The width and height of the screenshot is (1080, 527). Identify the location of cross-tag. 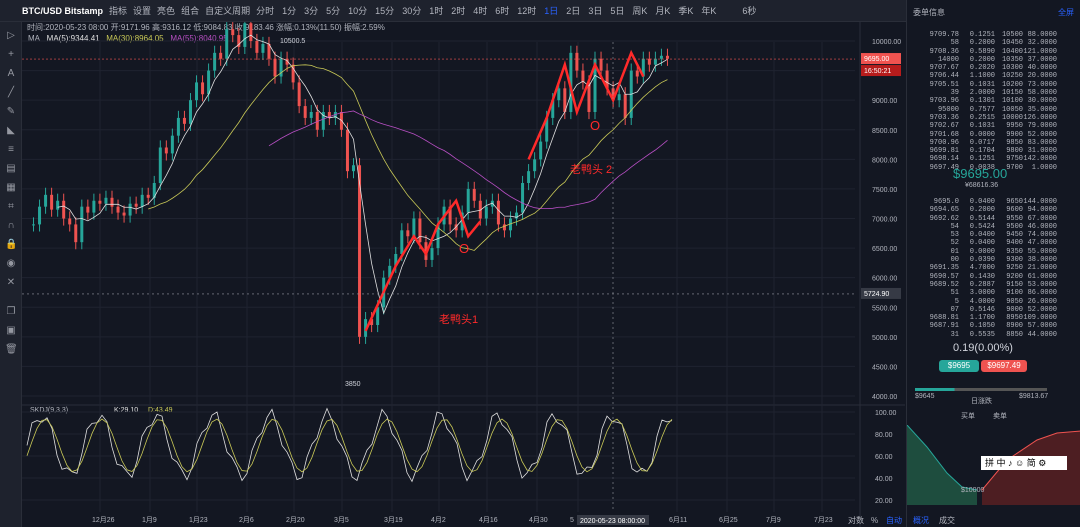
(881, 293).